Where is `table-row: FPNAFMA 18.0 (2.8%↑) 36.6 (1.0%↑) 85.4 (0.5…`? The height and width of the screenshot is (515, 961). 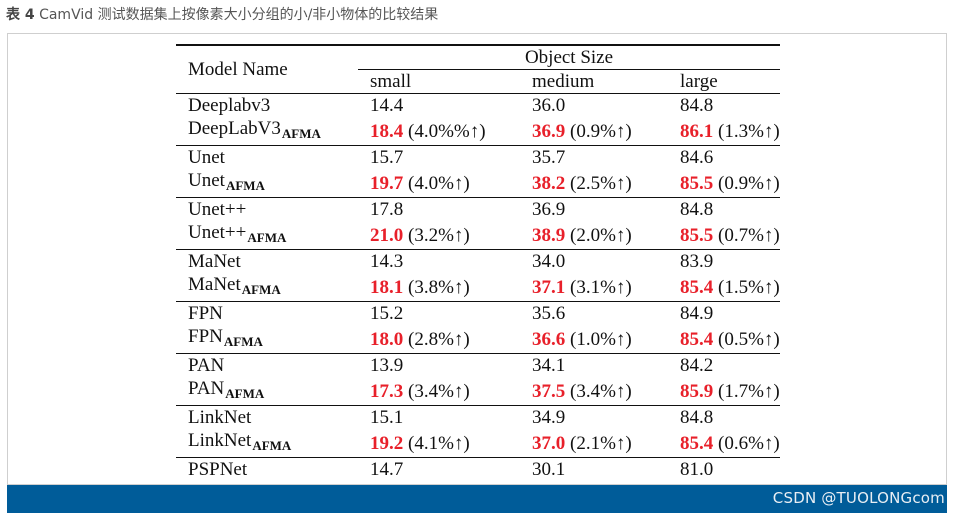
table-row: FPNAFMA 18.0 (2.8%↑) 36.6 (1.0%↑) 85.4 (0.5… is located at coordinates (478, 339).